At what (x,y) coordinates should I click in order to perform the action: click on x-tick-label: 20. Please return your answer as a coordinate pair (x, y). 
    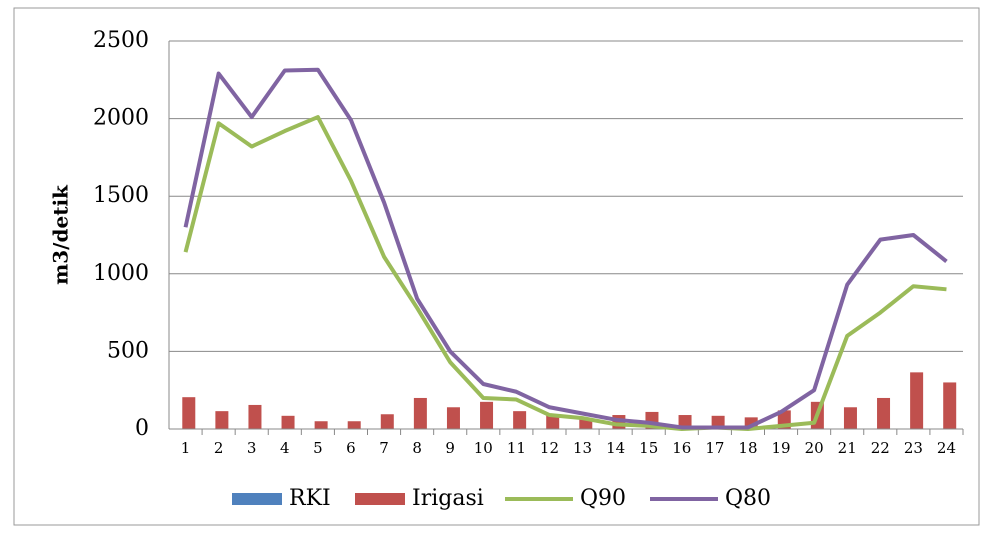
    Looking at the image, I should click on (814, 448).